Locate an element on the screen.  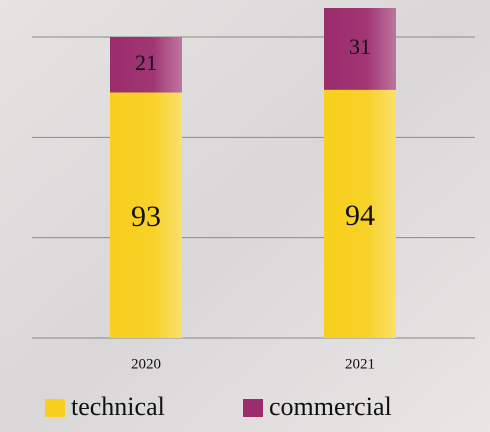
data-label: 31 is located at coordinates (360, 46).